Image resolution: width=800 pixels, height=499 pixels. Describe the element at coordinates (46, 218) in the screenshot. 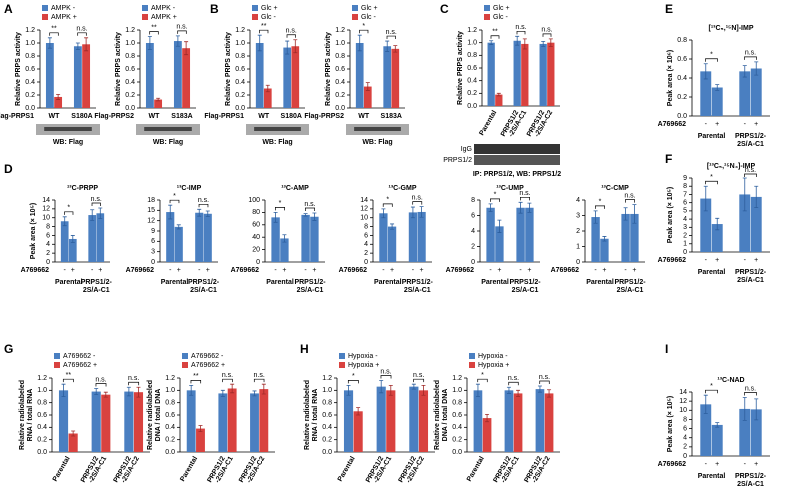

I see `y-tick-label: 10` at that location.